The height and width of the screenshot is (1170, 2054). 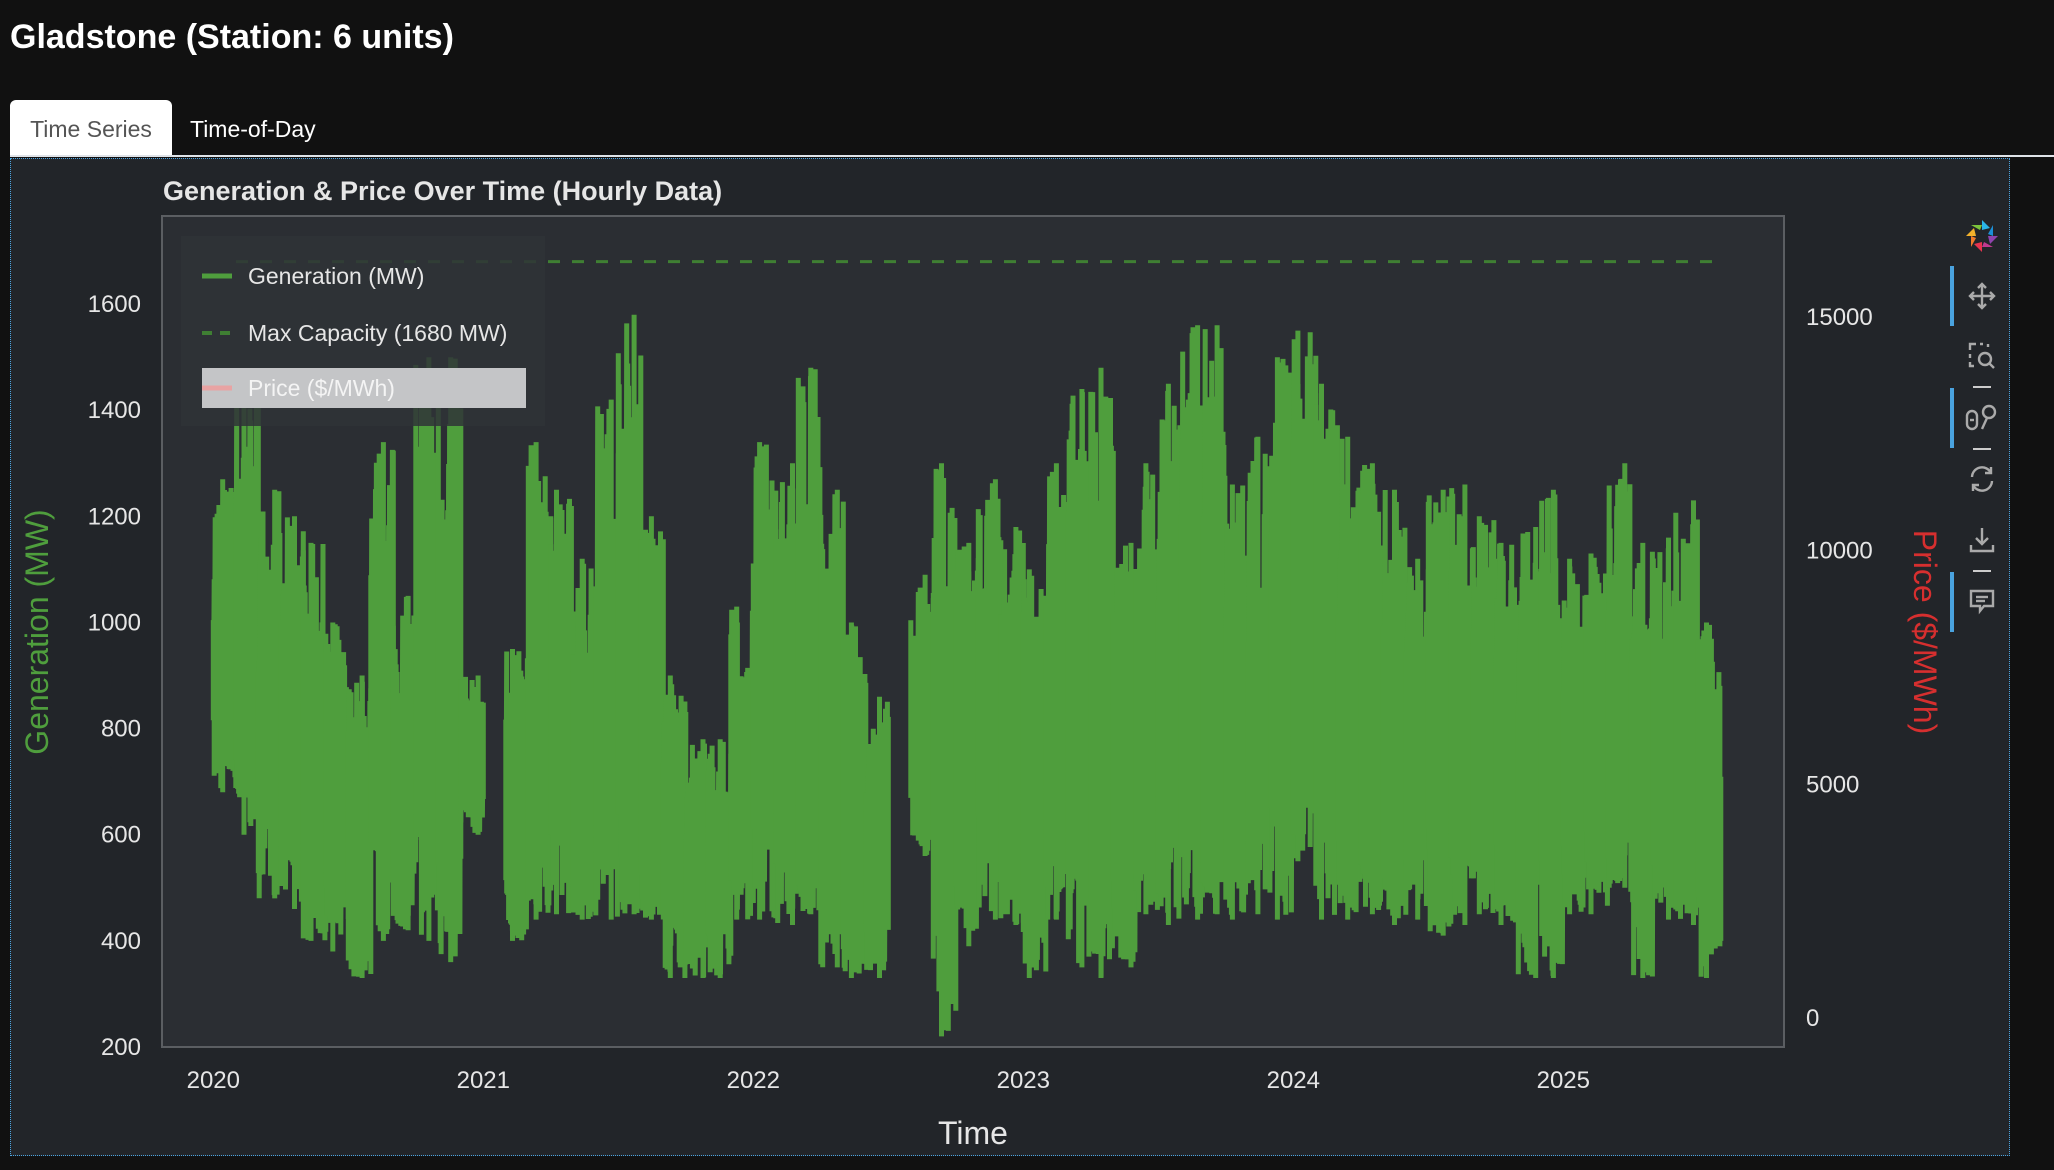 I want to click on pan-icon, so click(x=1982, y=296).